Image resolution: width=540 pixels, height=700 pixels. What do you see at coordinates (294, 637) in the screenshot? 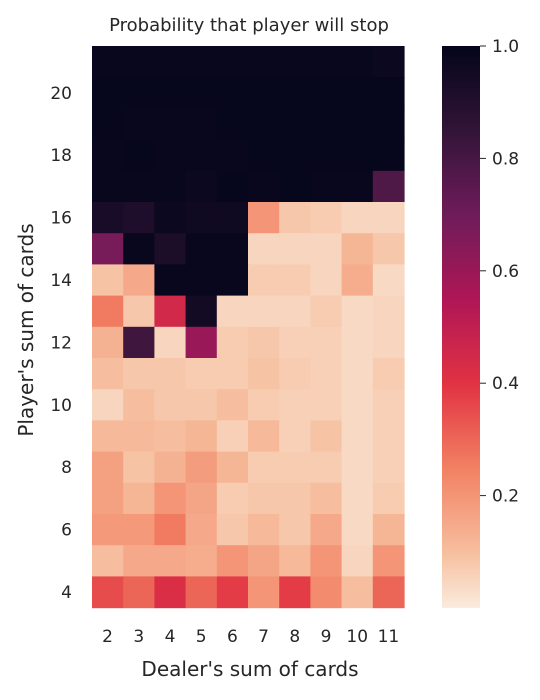
I see `x-tick-label: 8` at bounding box center [294, 637].